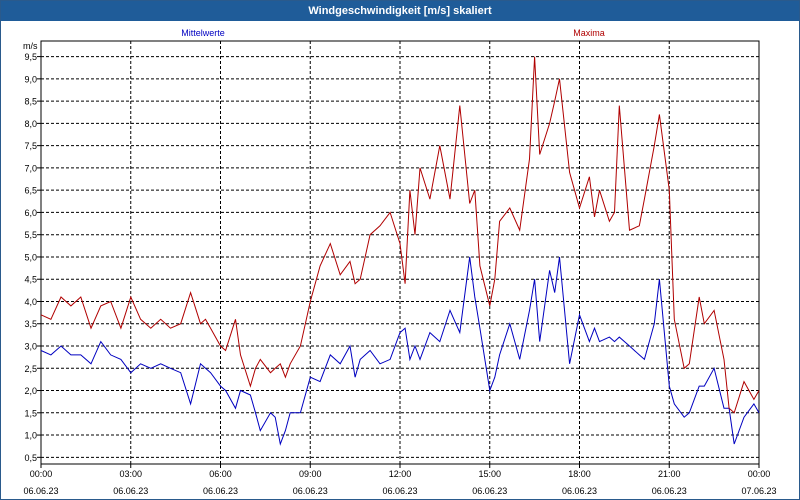 Image resolution: width=800 pixels, height=500 pixels. Describe the element at coordinates (30, 146) in the screenshot. I see `y-tick-label: 7,5` at that location.